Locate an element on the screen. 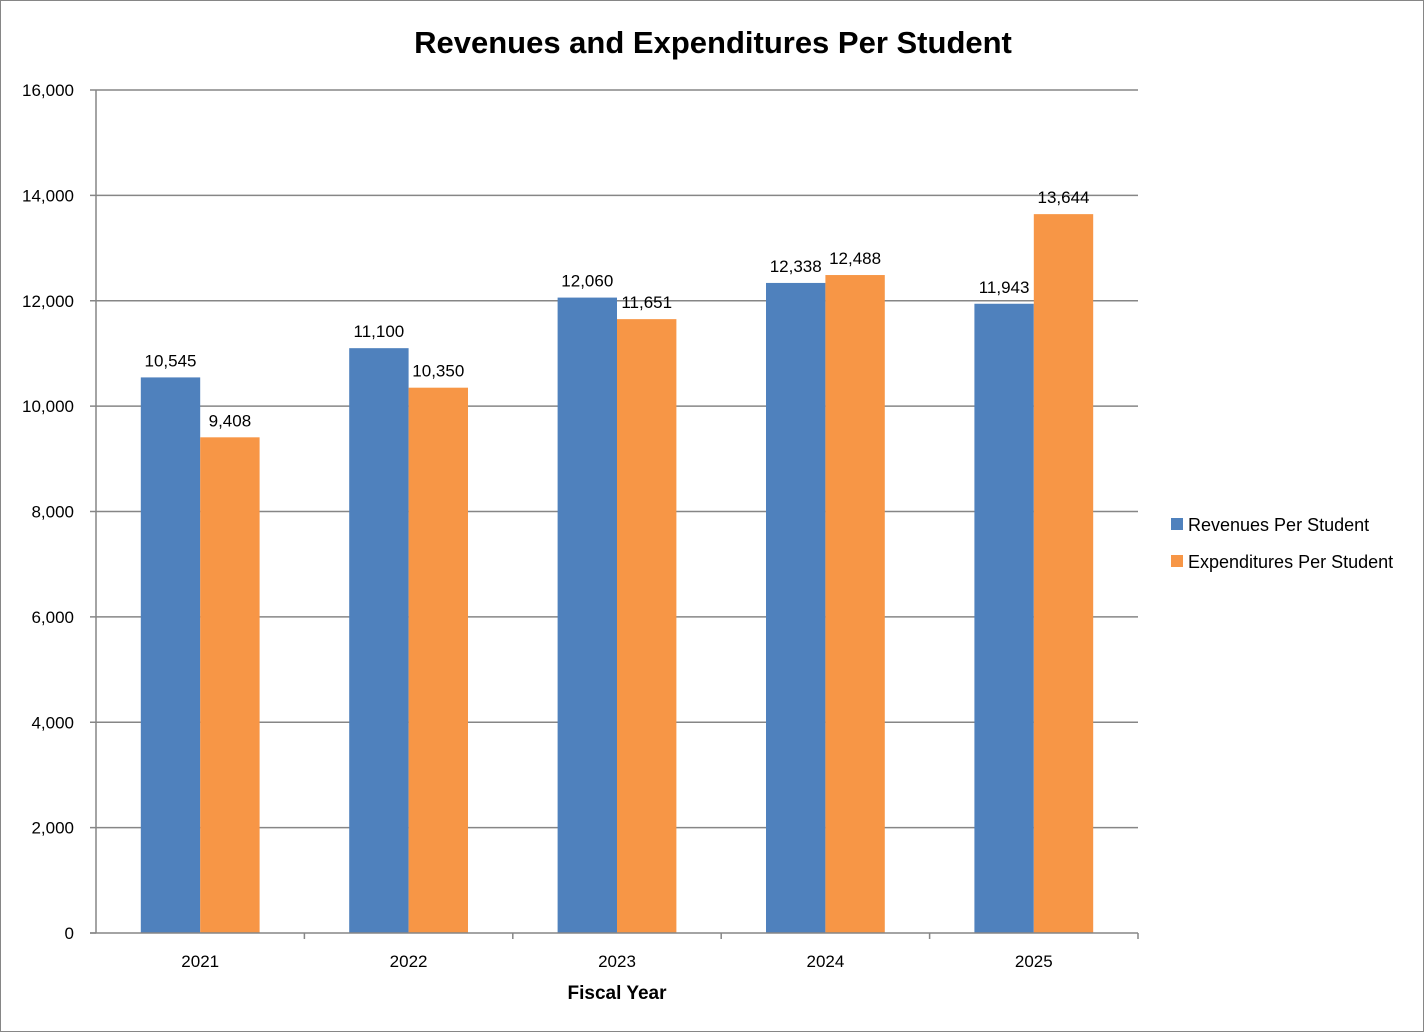  x-tick-label: 2022 is located at coordinates (409, 961).